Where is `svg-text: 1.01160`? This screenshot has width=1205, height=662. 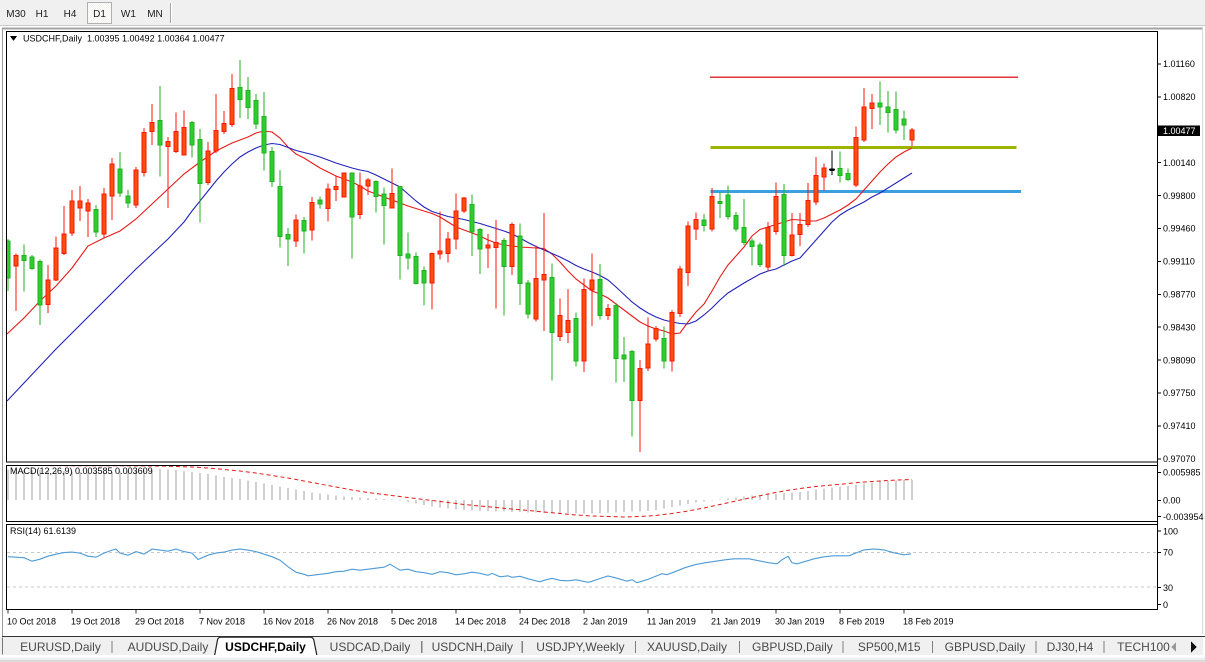 svg-text: 1.01160 is located at coordinates (1179, 64).